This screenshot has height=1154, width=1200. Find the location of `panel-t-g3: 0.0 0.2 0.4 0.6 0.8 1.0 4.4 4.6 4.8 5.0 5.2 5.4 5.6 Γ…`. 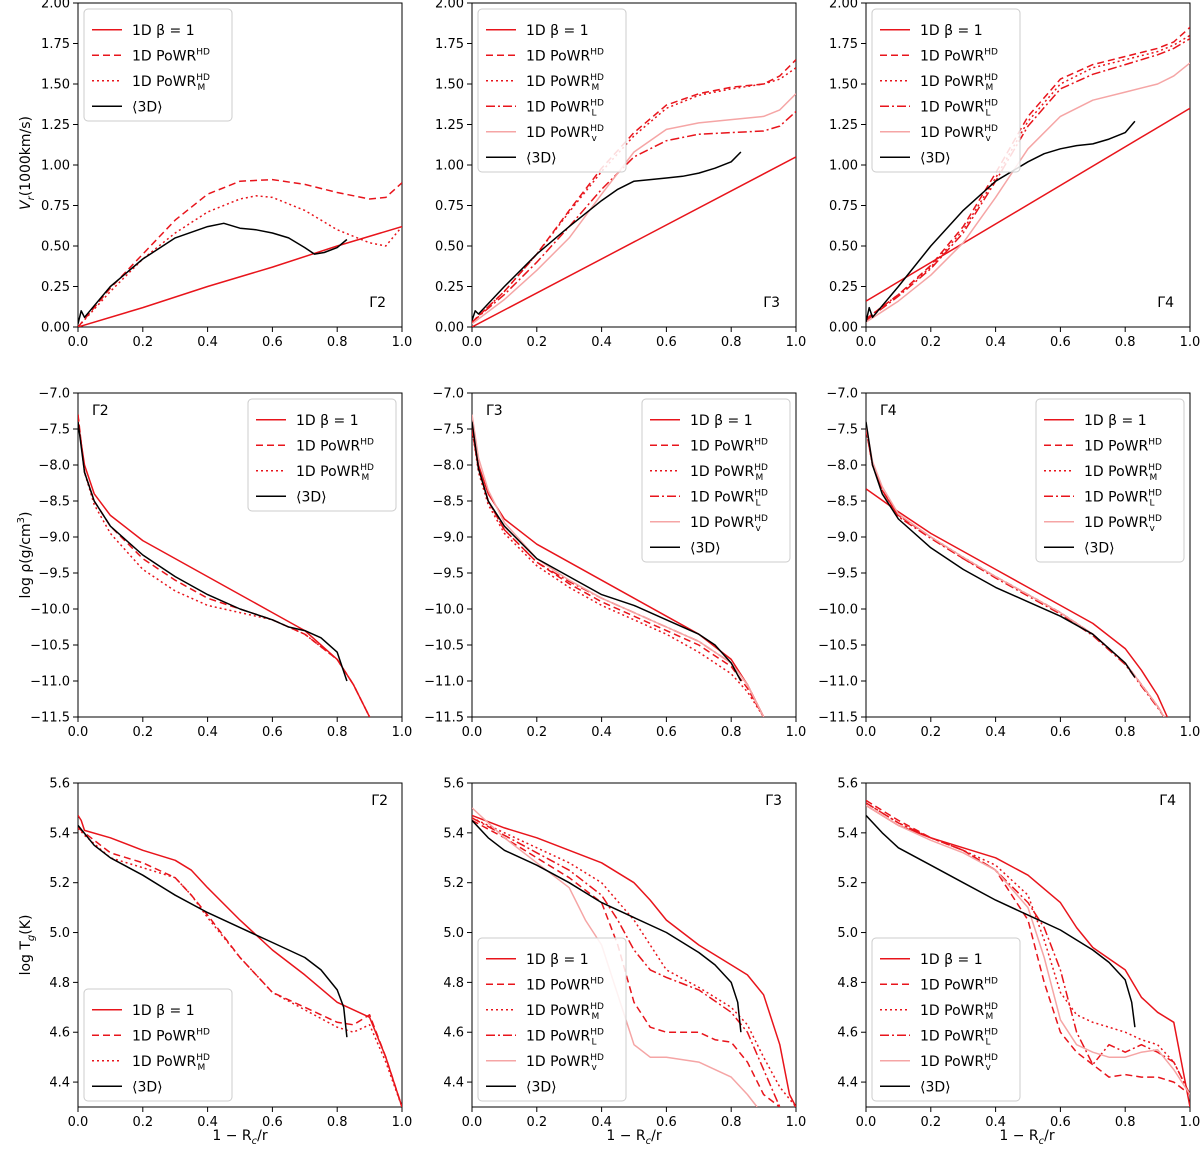

panel-t-g3: 0.0 0.2 0.4 0.6 0.8 1.0 4.4 4.6 4.8 5.0 5.2 5.4 5.6 Γ… is located at coordinates (624, 954).